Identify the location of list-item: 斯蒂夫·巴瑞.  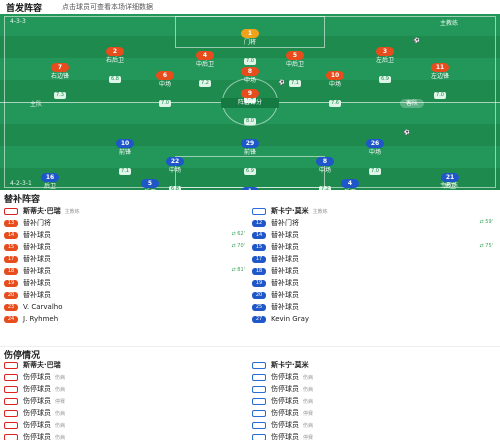
(126, 365).